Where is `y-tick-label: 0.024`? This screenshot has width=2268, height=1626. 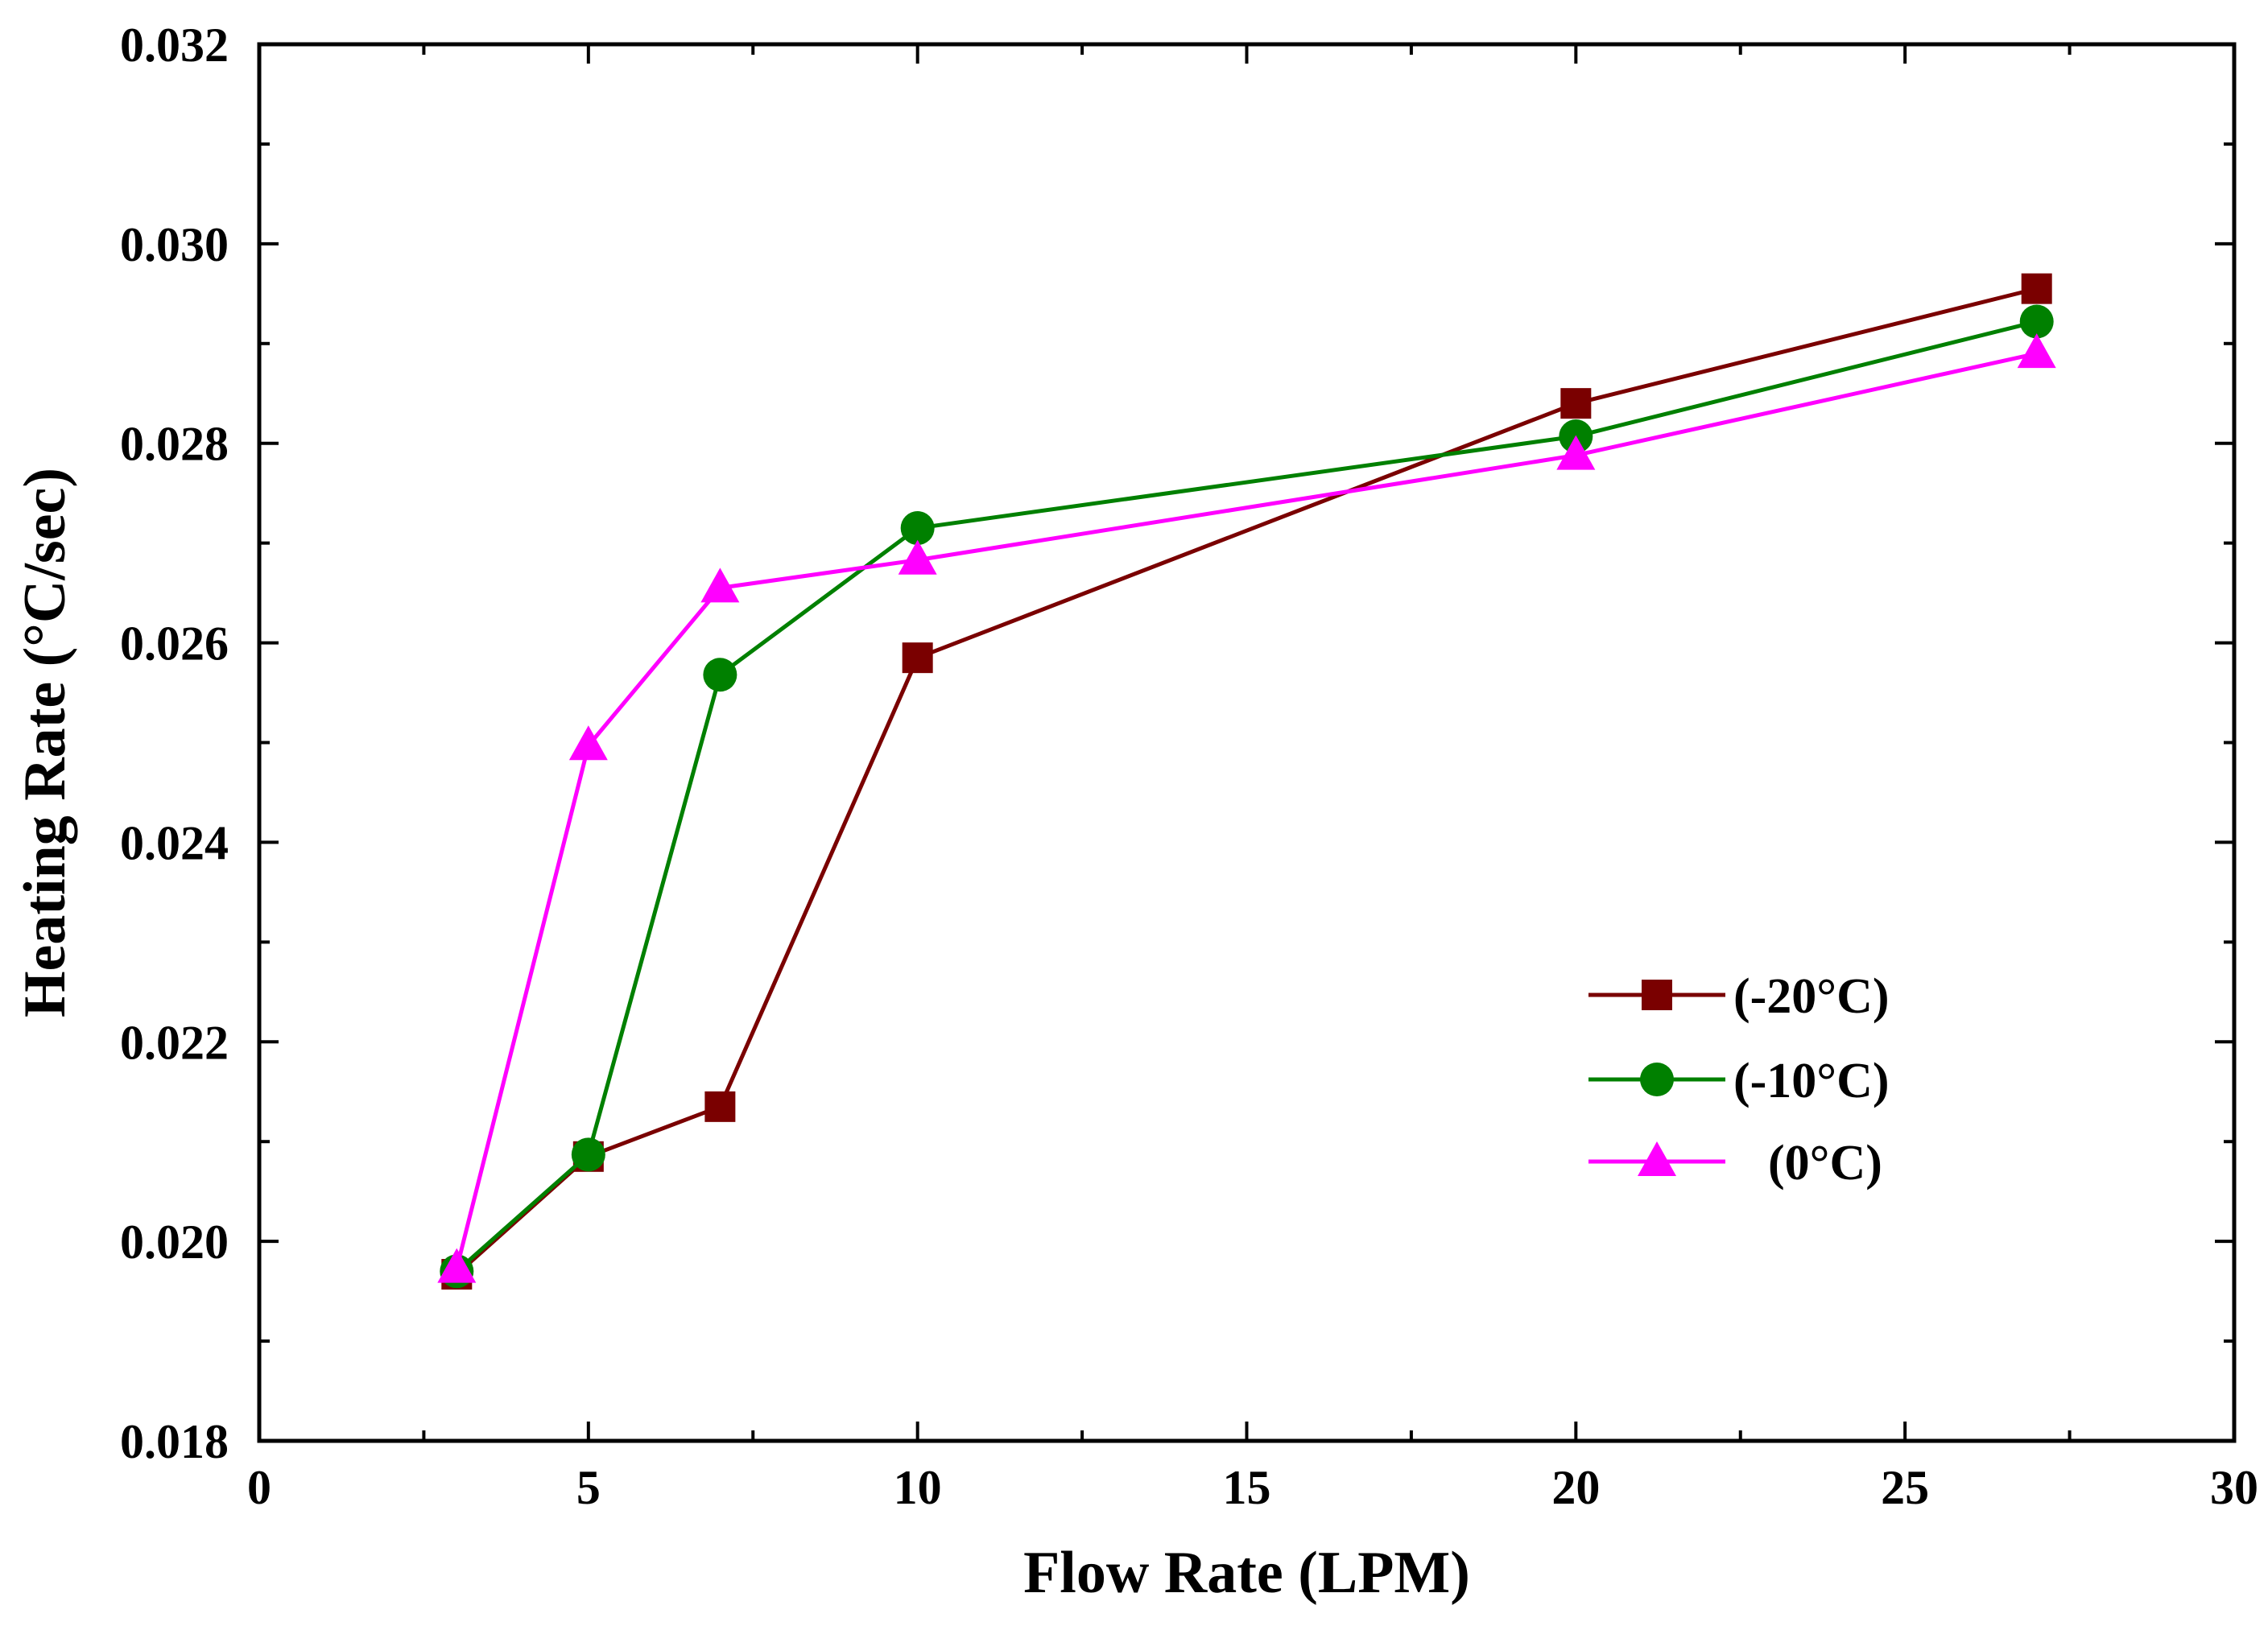 y-tick-label: 0.024 is located at coordinates (174, 842).